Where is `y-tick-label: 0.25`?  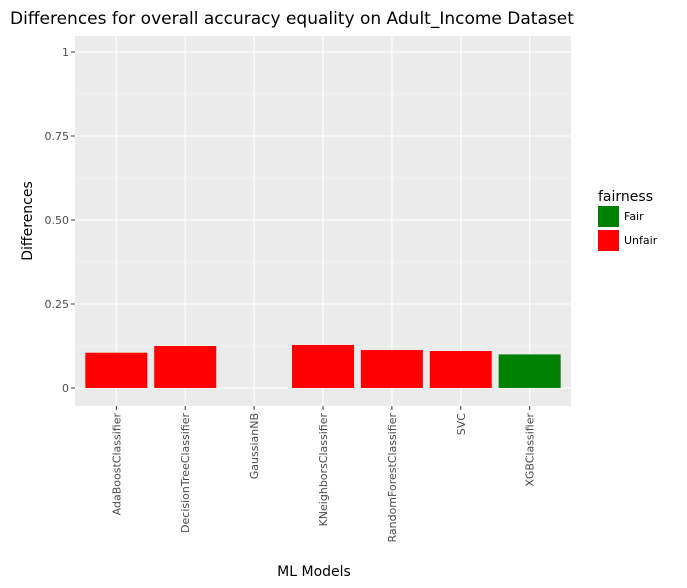 y-tick-label: 0.25 is located at coordinates (57, 304).